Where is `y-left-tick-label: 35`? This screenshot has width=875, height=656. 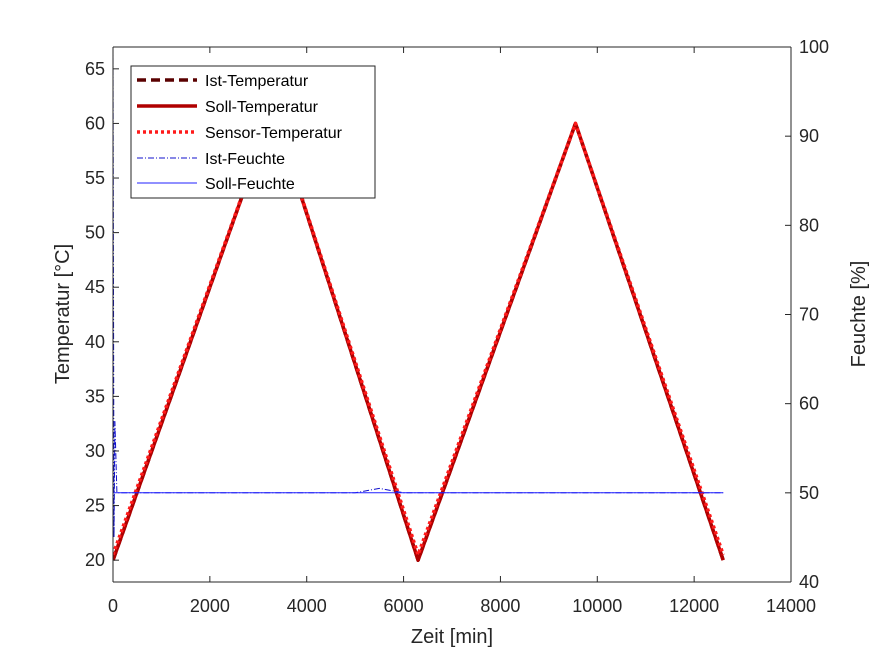
y-left-tick-label: 35 is located at coordinates (95, 396).